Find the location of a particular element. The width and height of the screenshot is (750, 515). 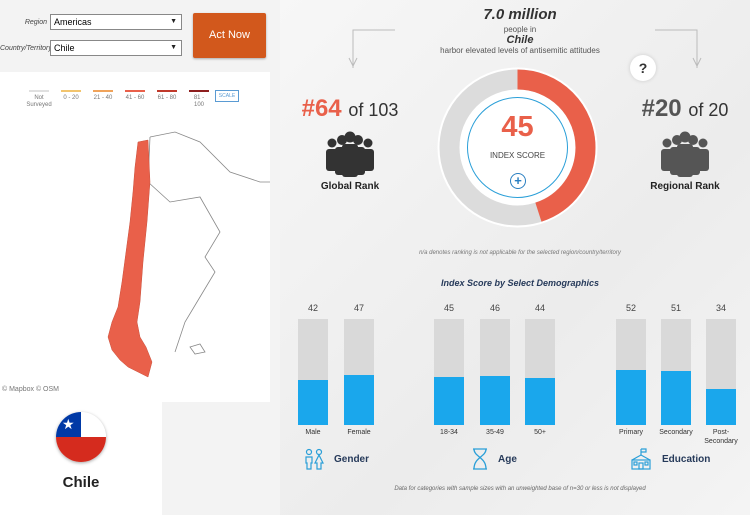

global-rank-total: of 103 is located at coordinates (373, 110).